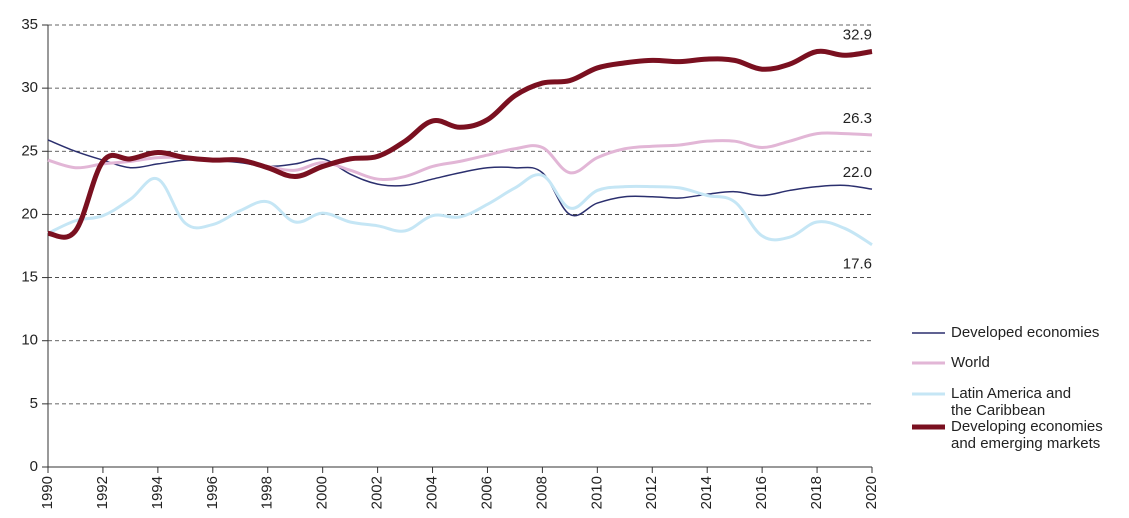  Describe the element at coordinates (47, 492) in the screenshot. I see `x-tick-label: 1990` at that location.